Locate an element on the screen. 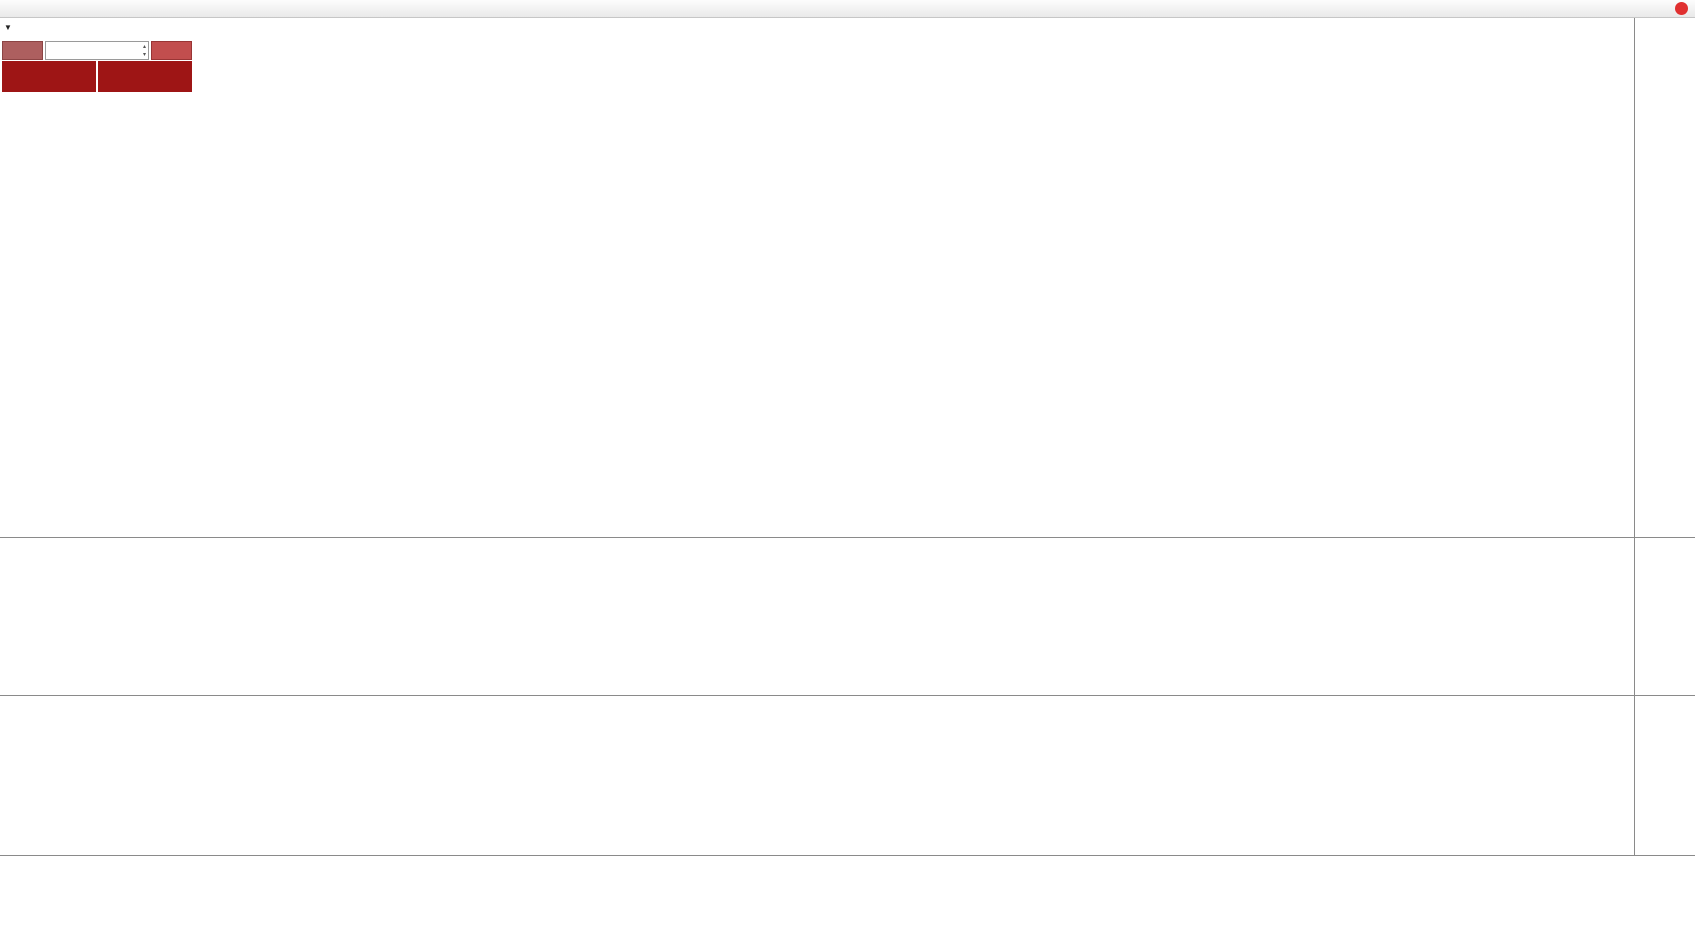 The image size is (1695, 940). rsi-axis is located at coordinates (1664, 775).